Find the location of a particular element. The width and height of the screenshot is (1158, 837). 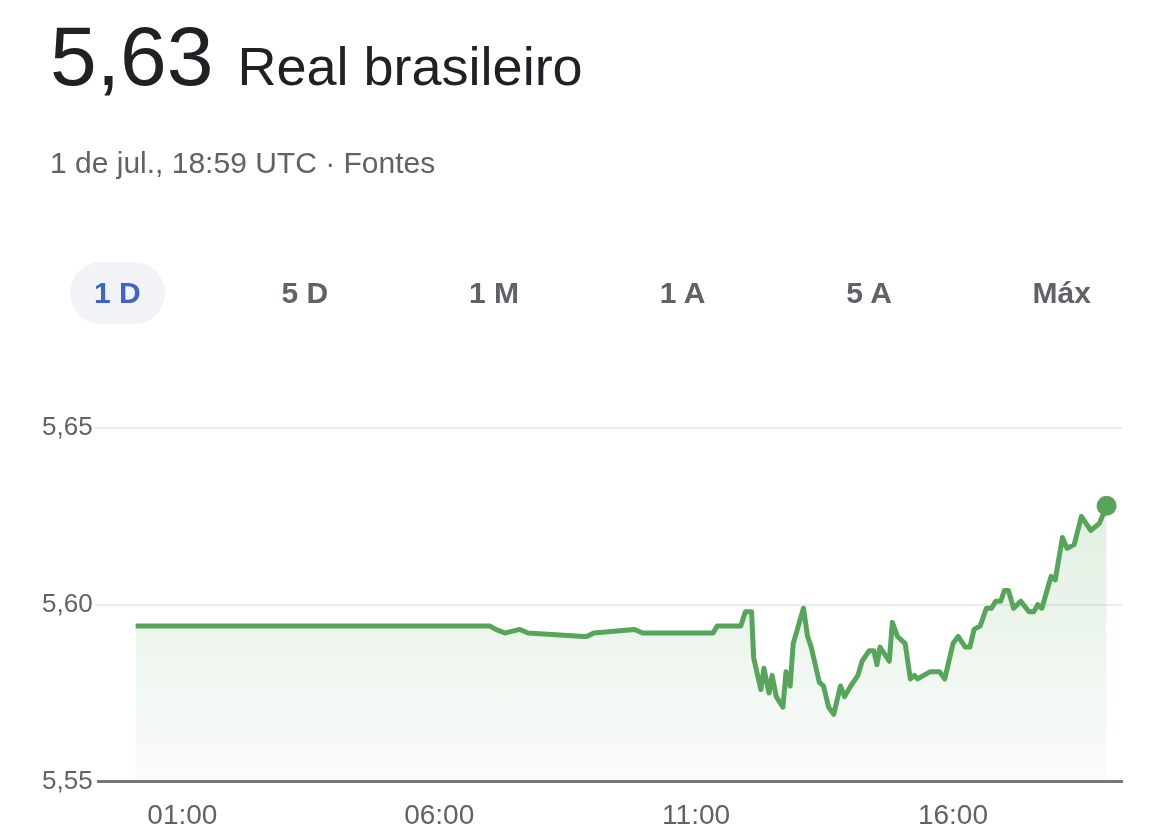

x-tick-label: 11:00 is located at coordinates (696, 814).